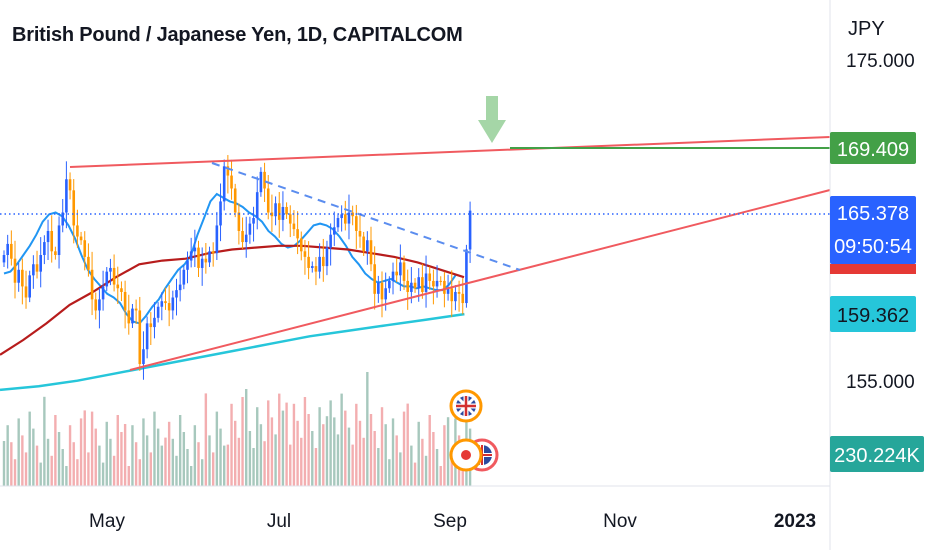  Describe the element at coordinates (873, 314) in the screenshot. I see `price-tag-ma: 159.362` at that location.